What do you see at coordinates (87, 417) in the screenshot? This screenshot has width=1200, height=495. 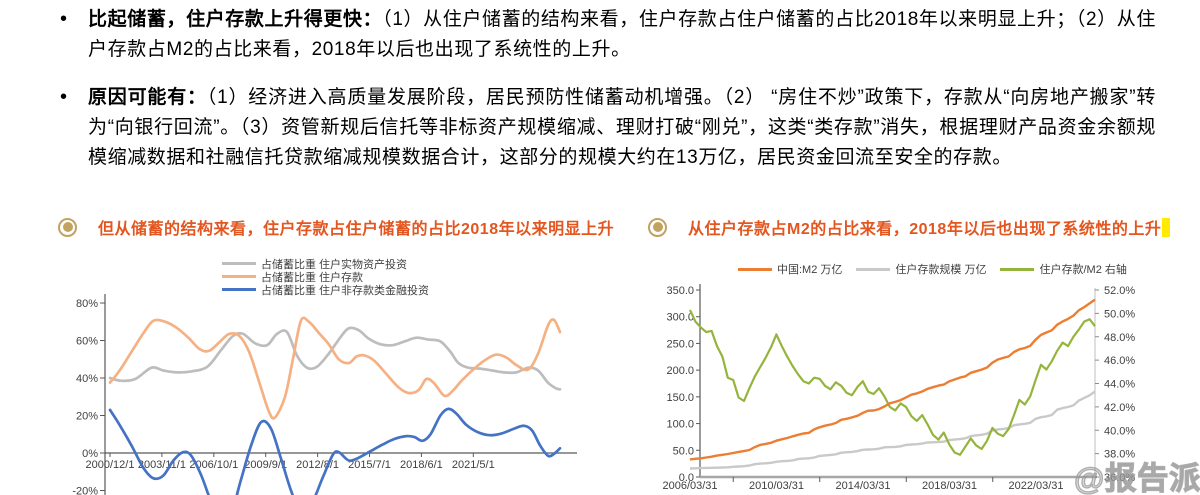 I see `y-tick-label: 20%` at bounding box center [87, 417].